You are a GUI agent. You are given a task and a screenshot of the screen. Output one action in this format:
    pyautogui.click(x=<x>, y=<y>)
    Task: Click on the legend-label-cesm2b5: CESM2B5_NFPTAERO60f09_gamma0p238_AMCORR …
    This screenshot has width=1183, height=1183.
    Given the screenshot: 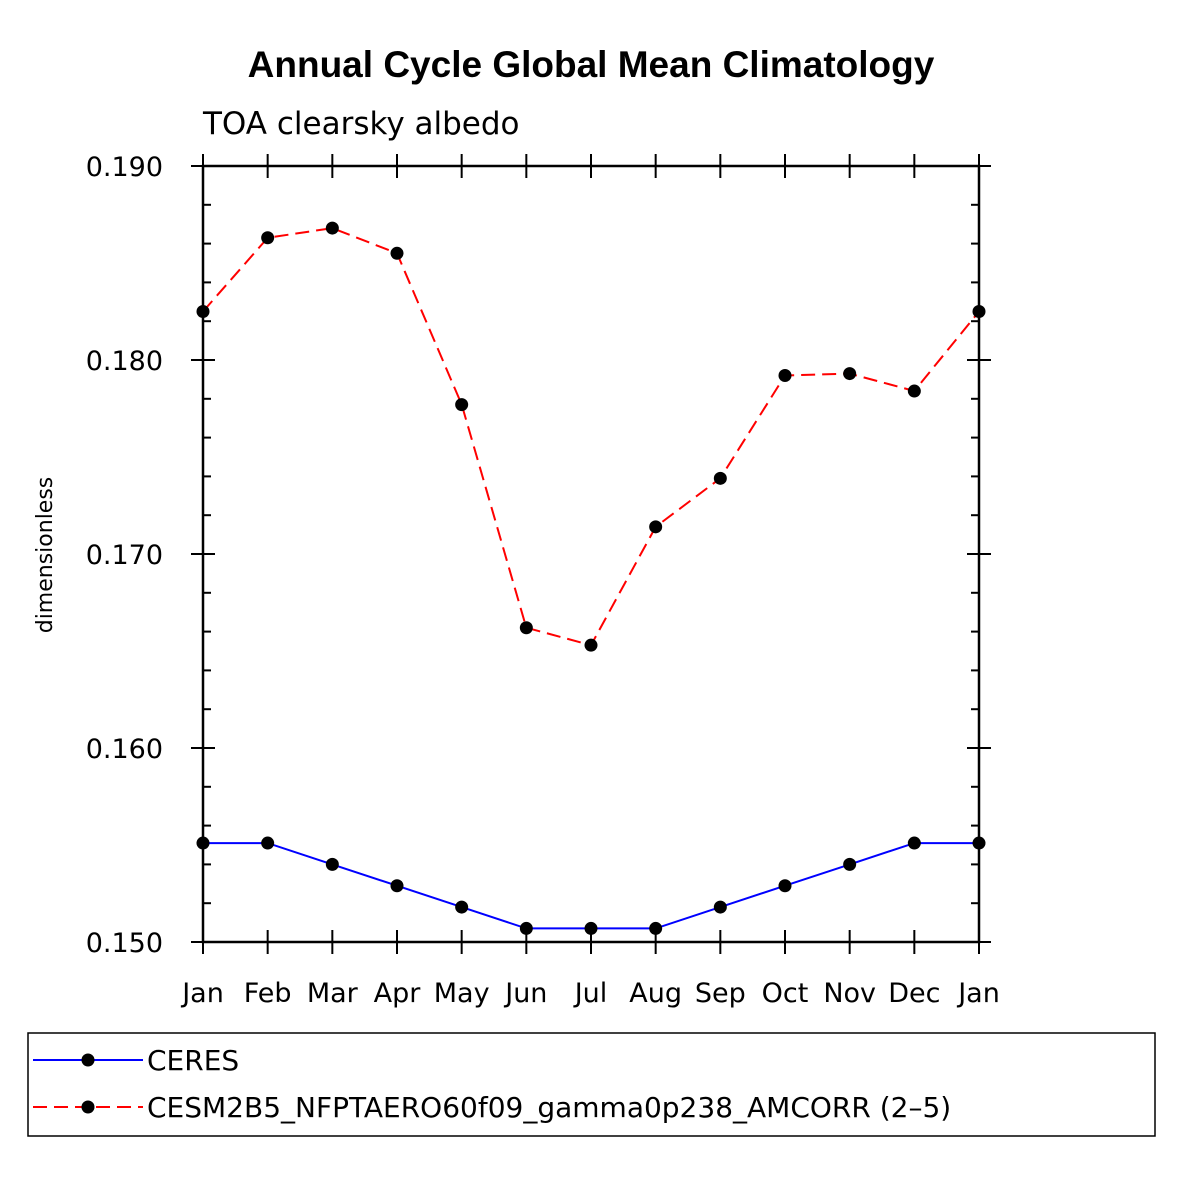 What is the action you would take?
    pyautogui.click(x=549, y=1107)
    